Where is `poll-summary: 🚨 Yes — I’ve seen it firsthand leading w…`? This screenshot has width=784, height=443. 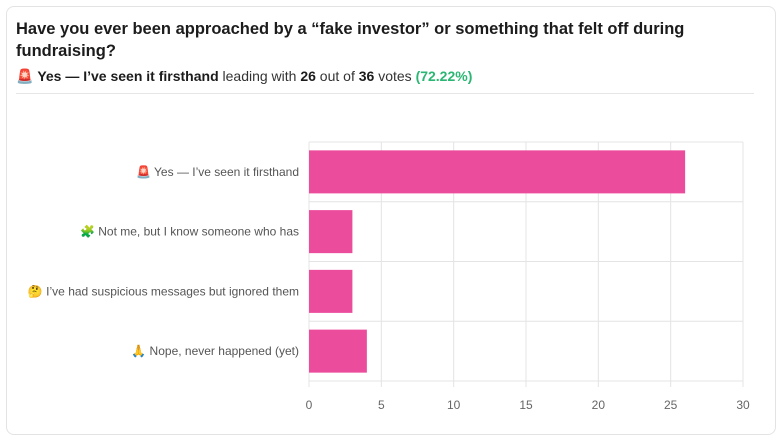
poll-summary: 🚨 Yes — I’ve seen it firsthand leading w… is located at coordinates (386, 76).